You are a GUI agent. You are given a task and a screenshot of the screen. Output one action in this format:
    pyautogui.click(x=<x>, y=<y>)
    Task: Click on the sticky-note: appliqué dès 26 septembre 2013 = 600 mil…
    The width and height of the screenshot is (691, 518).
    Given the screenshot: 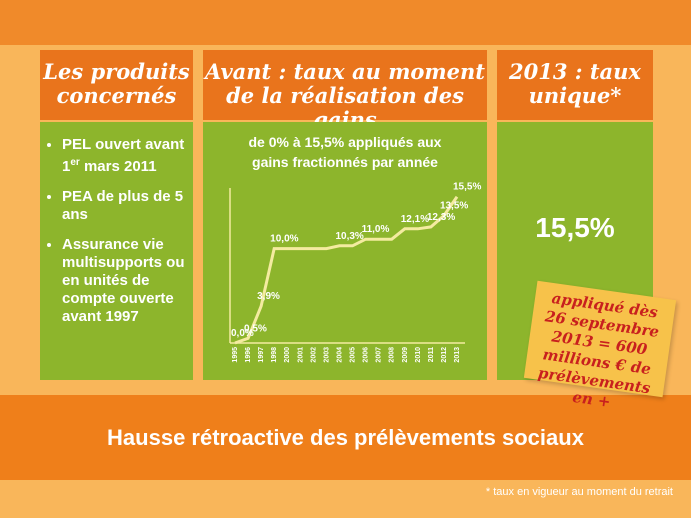 What is the action you would take?
    pyautogui.click(x=600, y=345)
    